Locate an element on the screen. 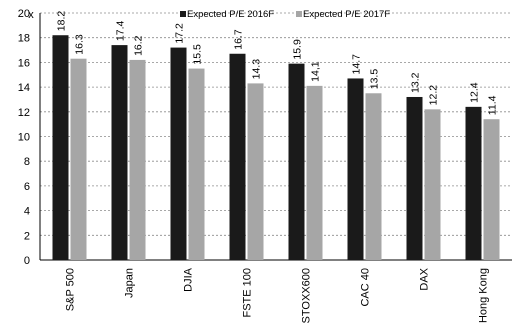 This screenshot has width=520, height=329. data-label: 16.7 is located at coordinates (239, 39).